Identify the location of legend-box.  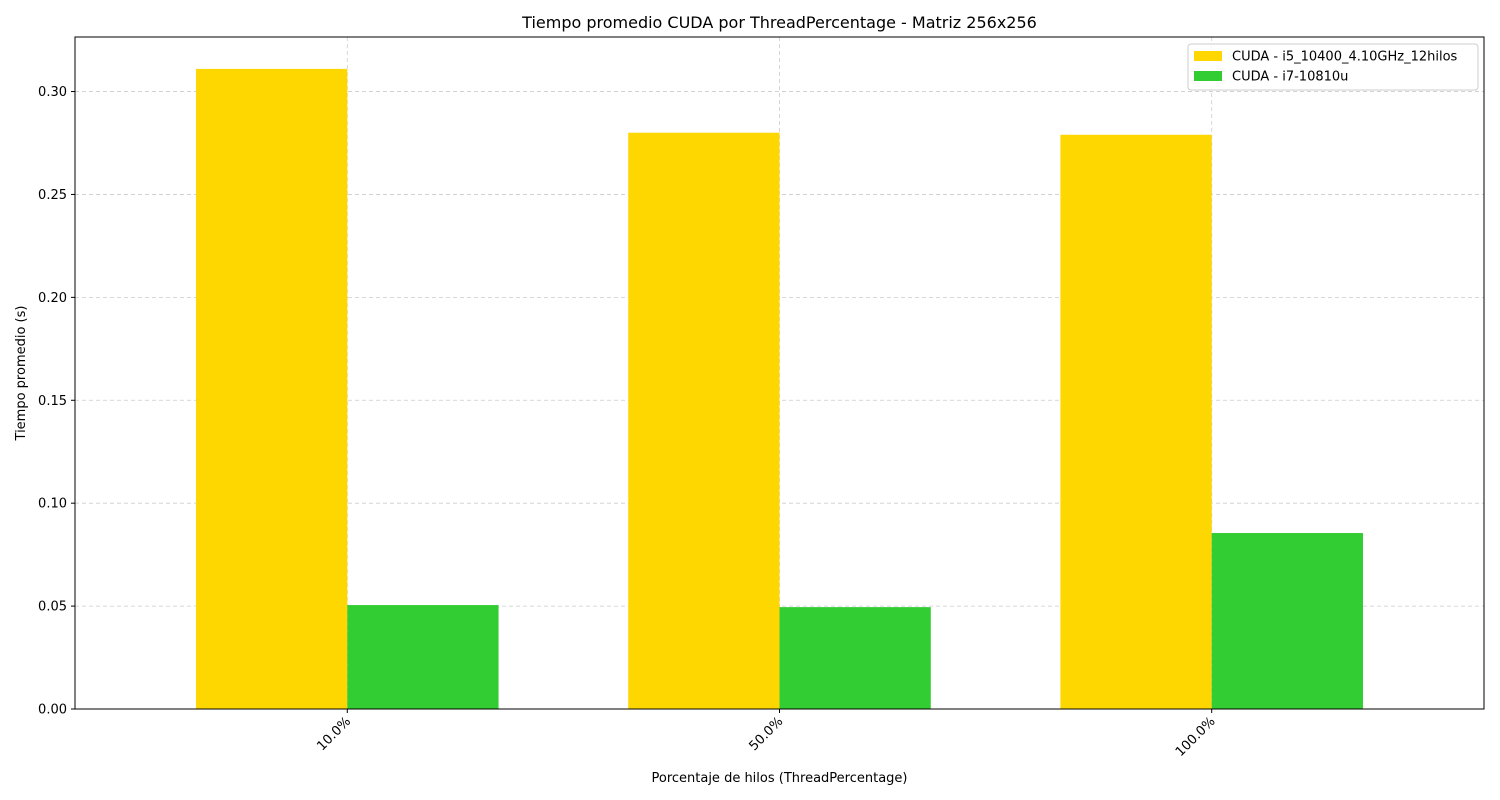
(1333, 67).